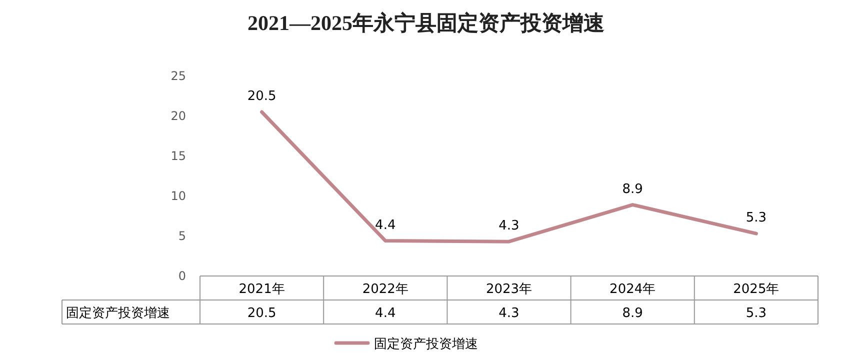 This screenshot has width=852, height=364. What do you see at coordinates (261, 289) in the screenshot?
I see `x-tick-label: 2021年` at bounding box center [261, 289].